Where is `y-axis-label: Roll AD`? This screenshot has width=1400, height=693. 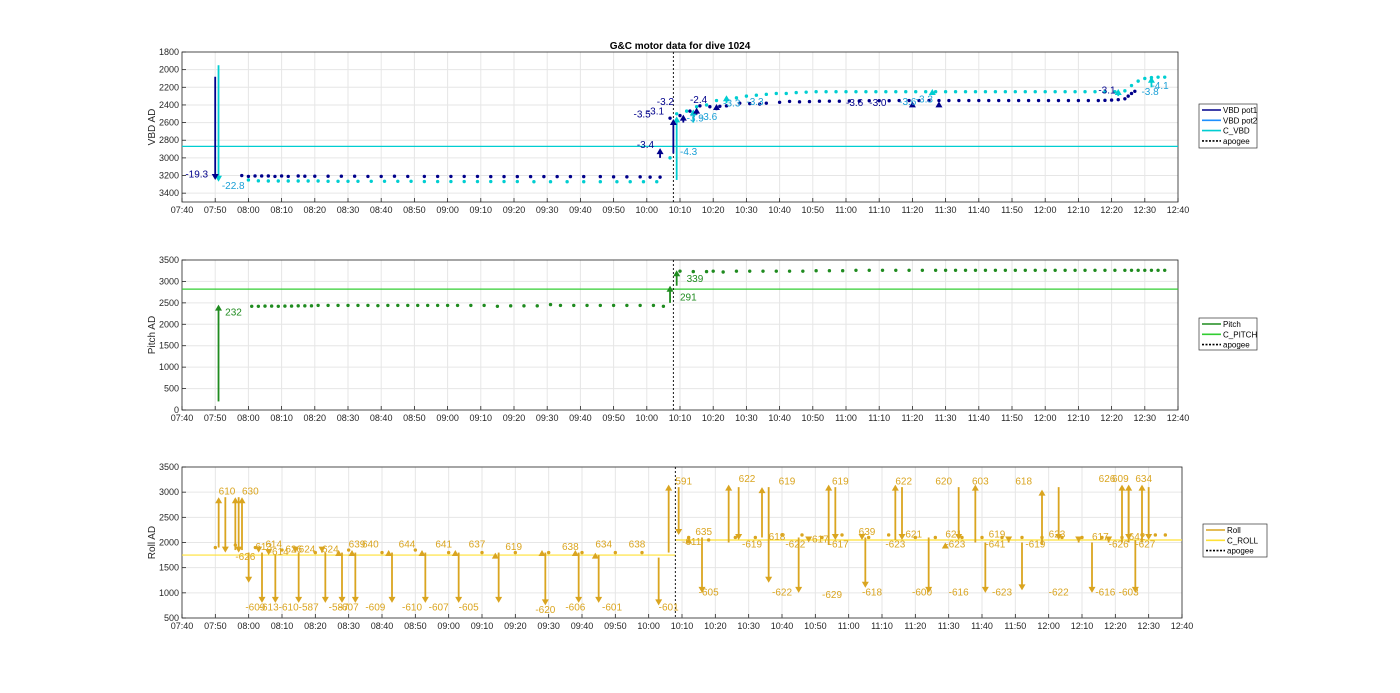 y-axis-label: Roll AD is located at coordinates (152, 542).